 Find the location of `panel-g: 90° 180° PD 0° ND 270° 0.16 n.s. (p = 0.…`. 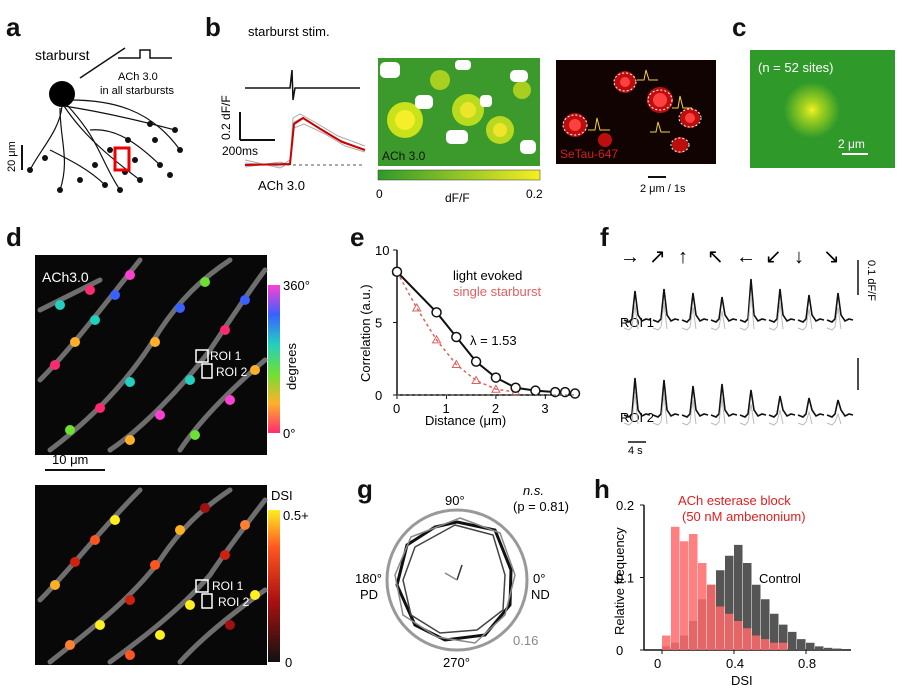

panel-g: 90° 180° PD 0° ND 270° 0.16 n.s. (p = 0.… is located at coordinates (462, 576).